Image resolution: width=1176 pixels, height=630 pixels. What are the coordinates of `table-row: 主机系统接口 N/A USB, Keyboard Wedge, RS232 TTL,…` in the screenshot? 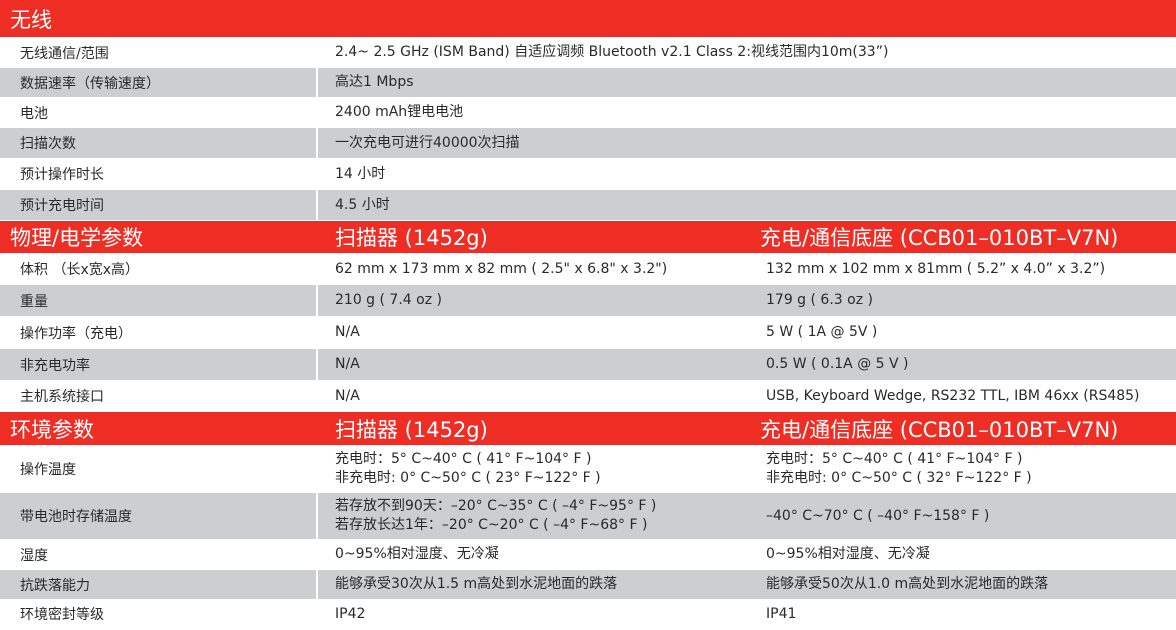 It's located at (588, 396).